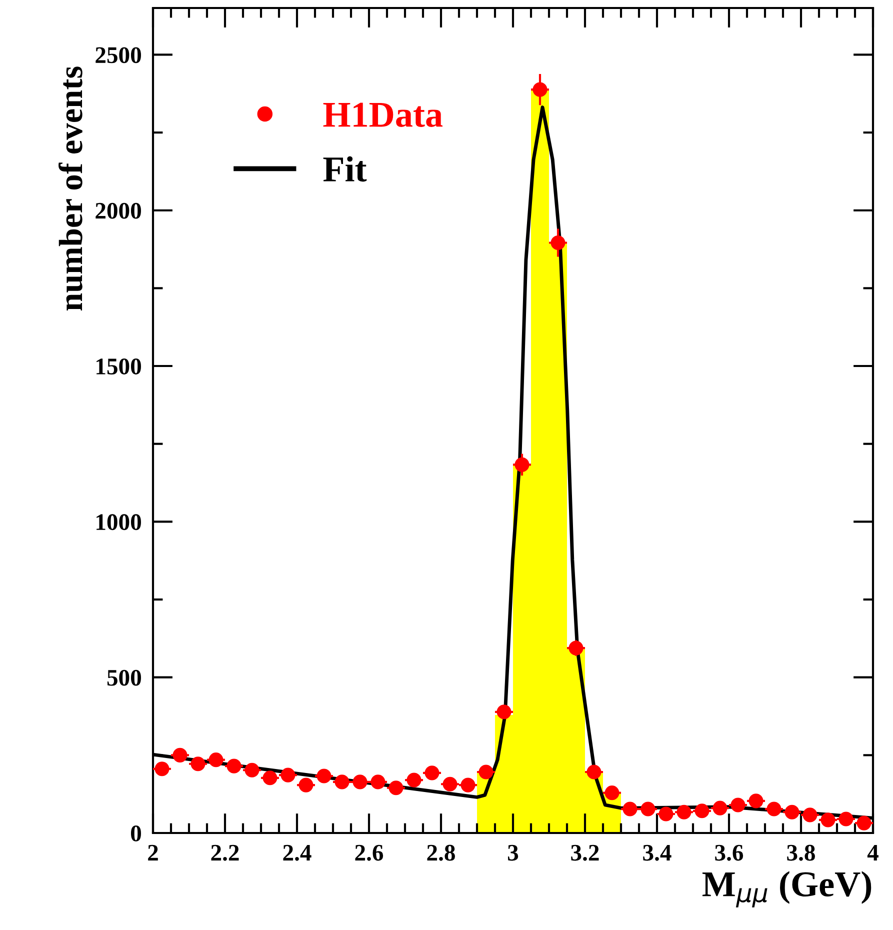  What do you see at coordinates (297, 852) in the screenshot?
I see `x-tick-label: 2.4` at bounding box center [297, 852].